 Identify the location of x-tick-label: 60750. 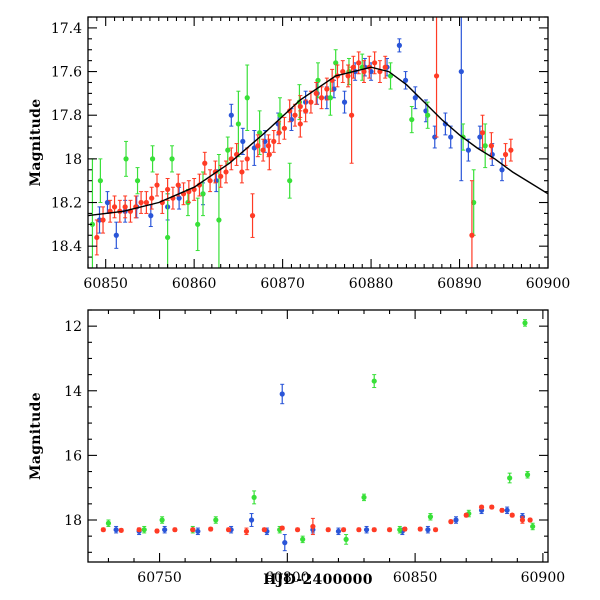
(159, 578).